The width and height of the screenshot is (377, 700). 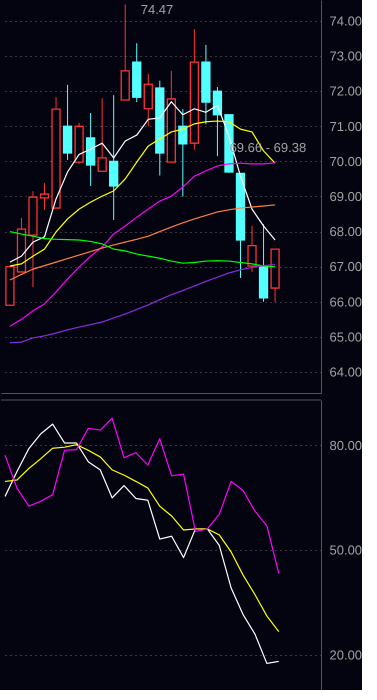 What do you see at coordinates (346, 126) in the screenshot?
I see `y-tick-label: 71.00` at bounding box center [346, 126].